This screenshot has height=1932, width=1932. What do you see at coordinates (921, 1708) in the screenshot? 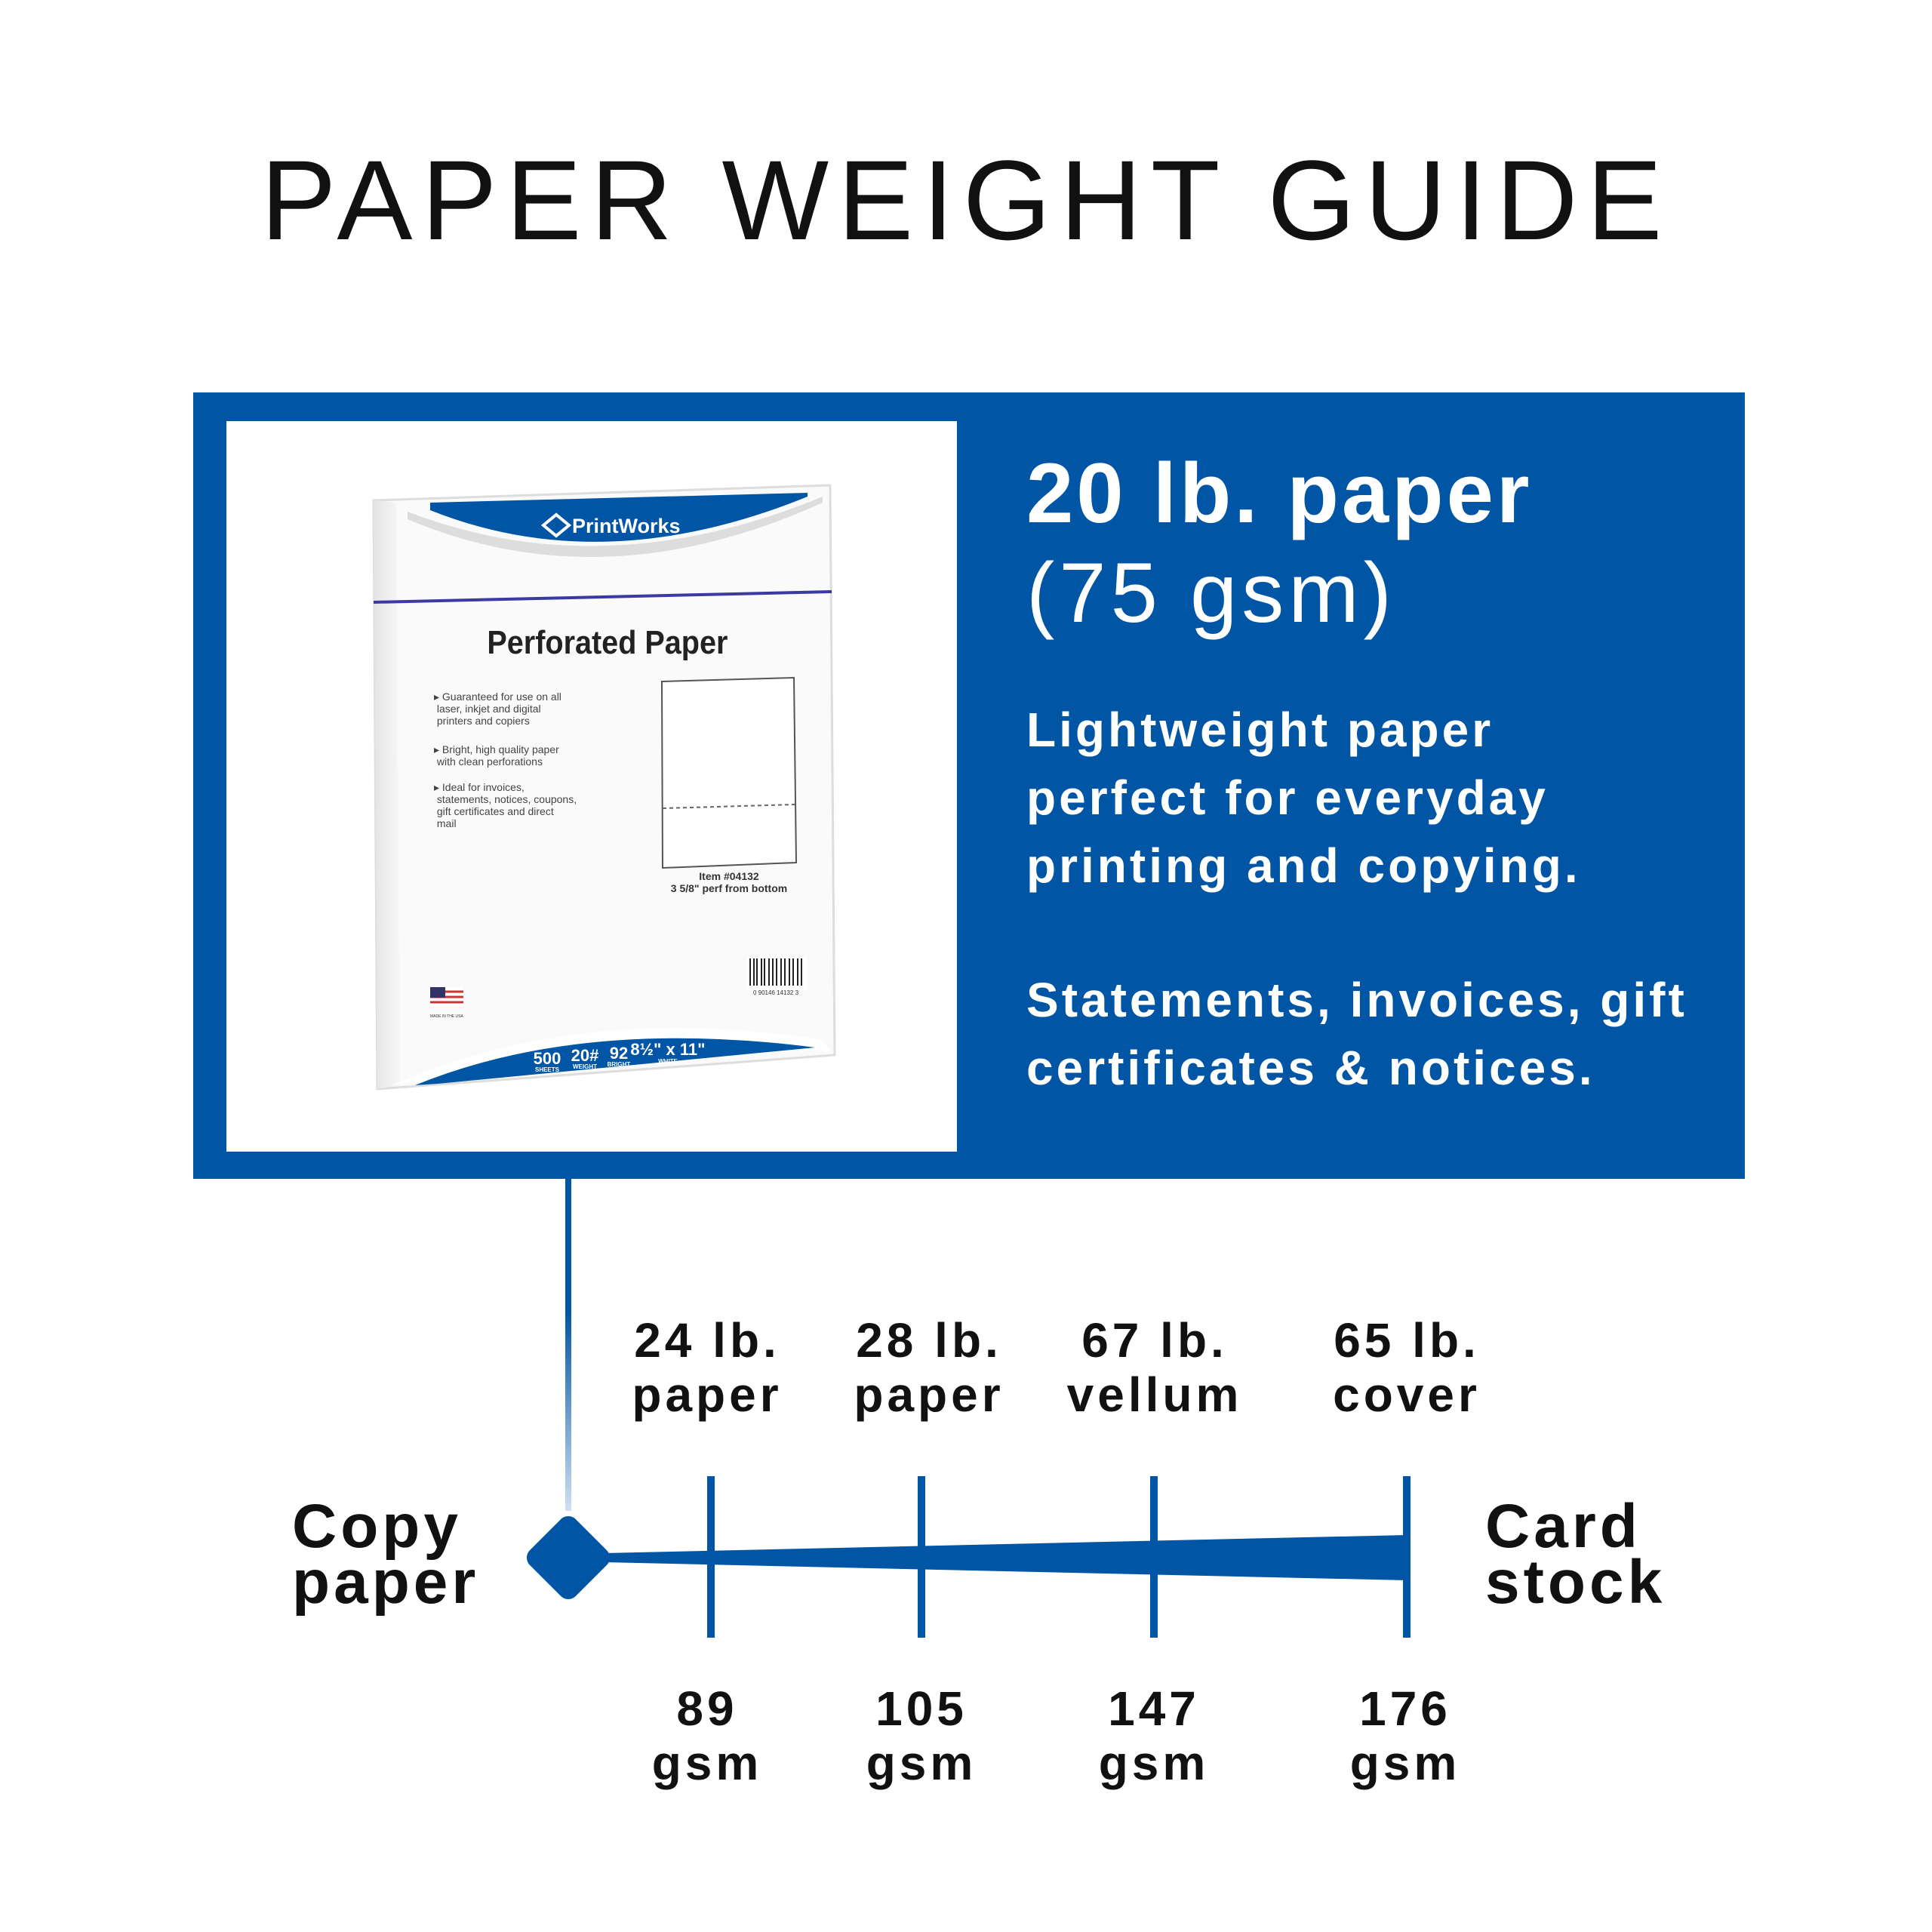
I see `label-line: 105` at bounding box center [921, 1708].